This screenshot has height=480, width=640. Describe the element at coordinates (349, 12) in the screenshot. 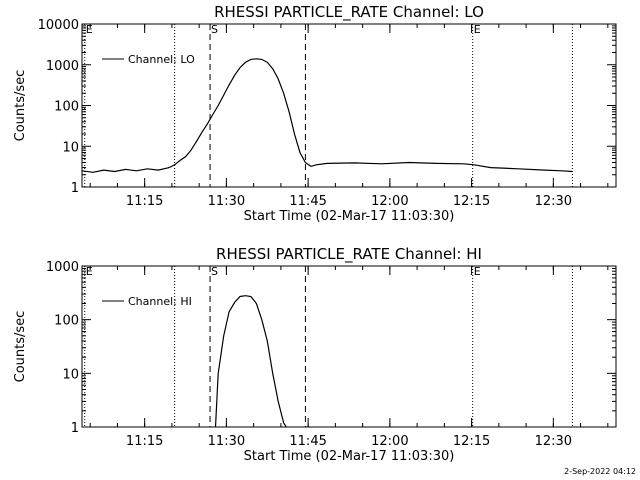

I see `chart-title: RHESSI PARTICLE_RATE Channel: LO` at that location.